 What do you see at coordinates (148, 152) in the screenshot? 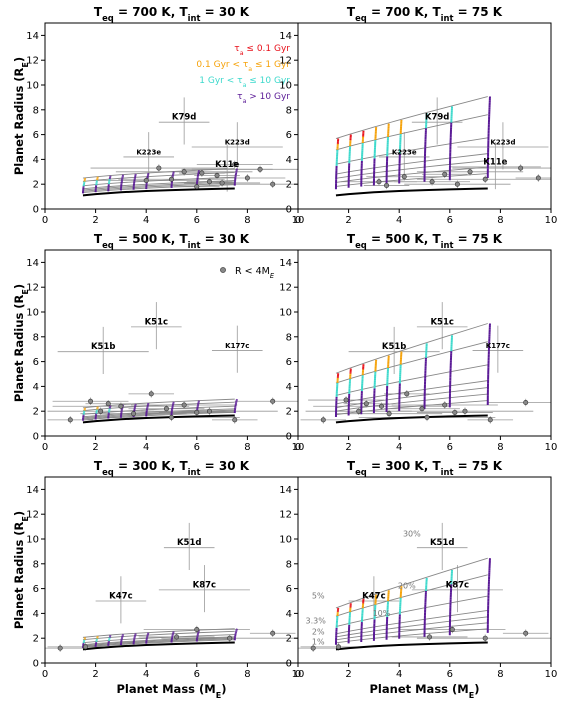
I see `planet-label: K223e` at bounding box center [148, 152].